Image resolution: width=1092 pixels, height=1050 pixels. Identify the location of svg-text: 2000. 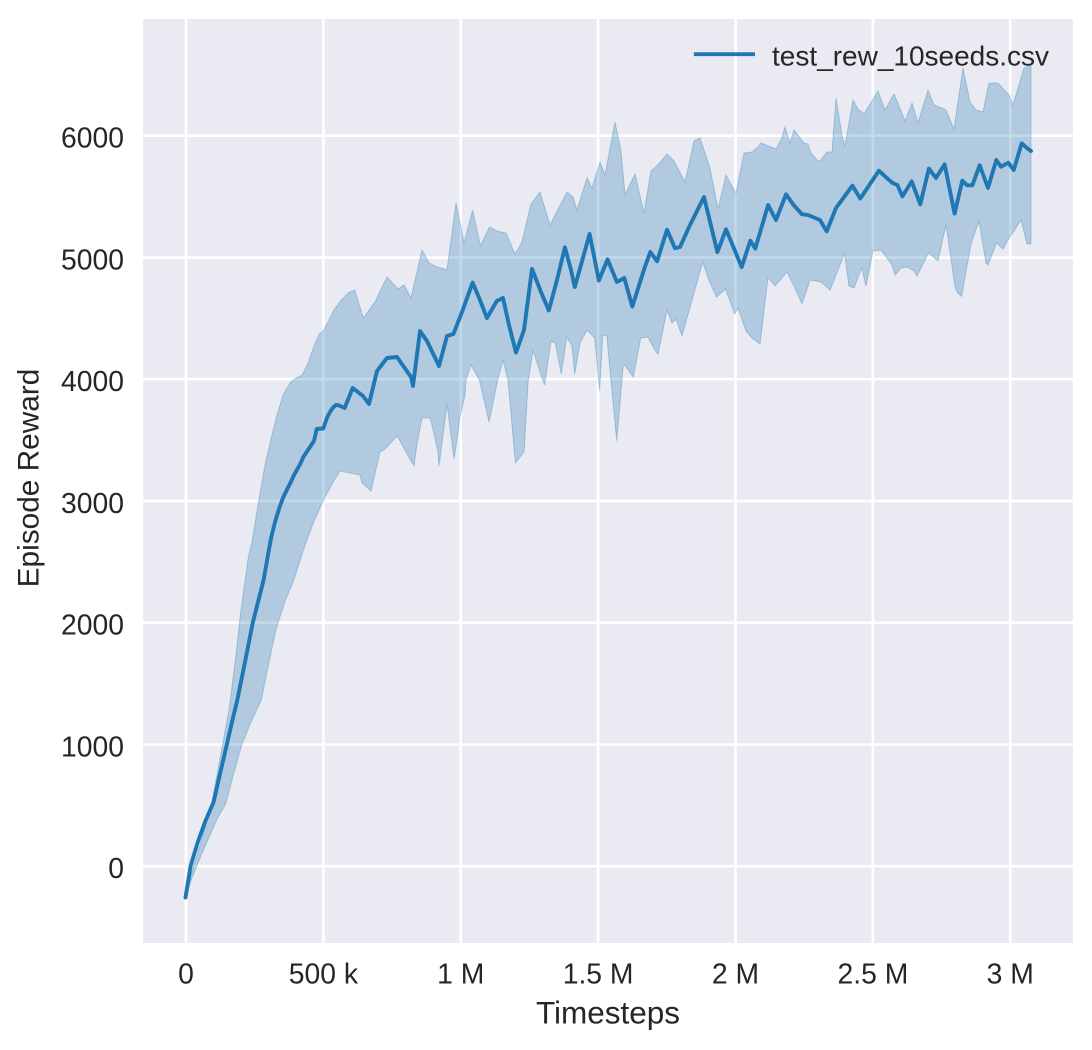
(92, 625).